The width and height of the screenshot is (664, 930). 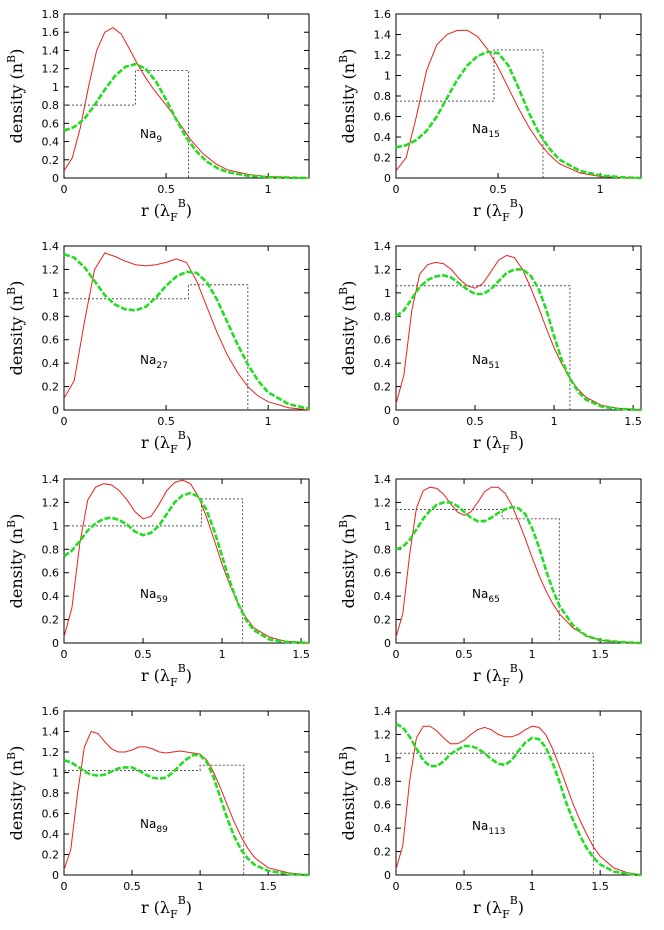 What do you see at coordinates (166, 421) in the screenshot?
I see `x-tick-label: 0.5` at bounding box center [166, 421].